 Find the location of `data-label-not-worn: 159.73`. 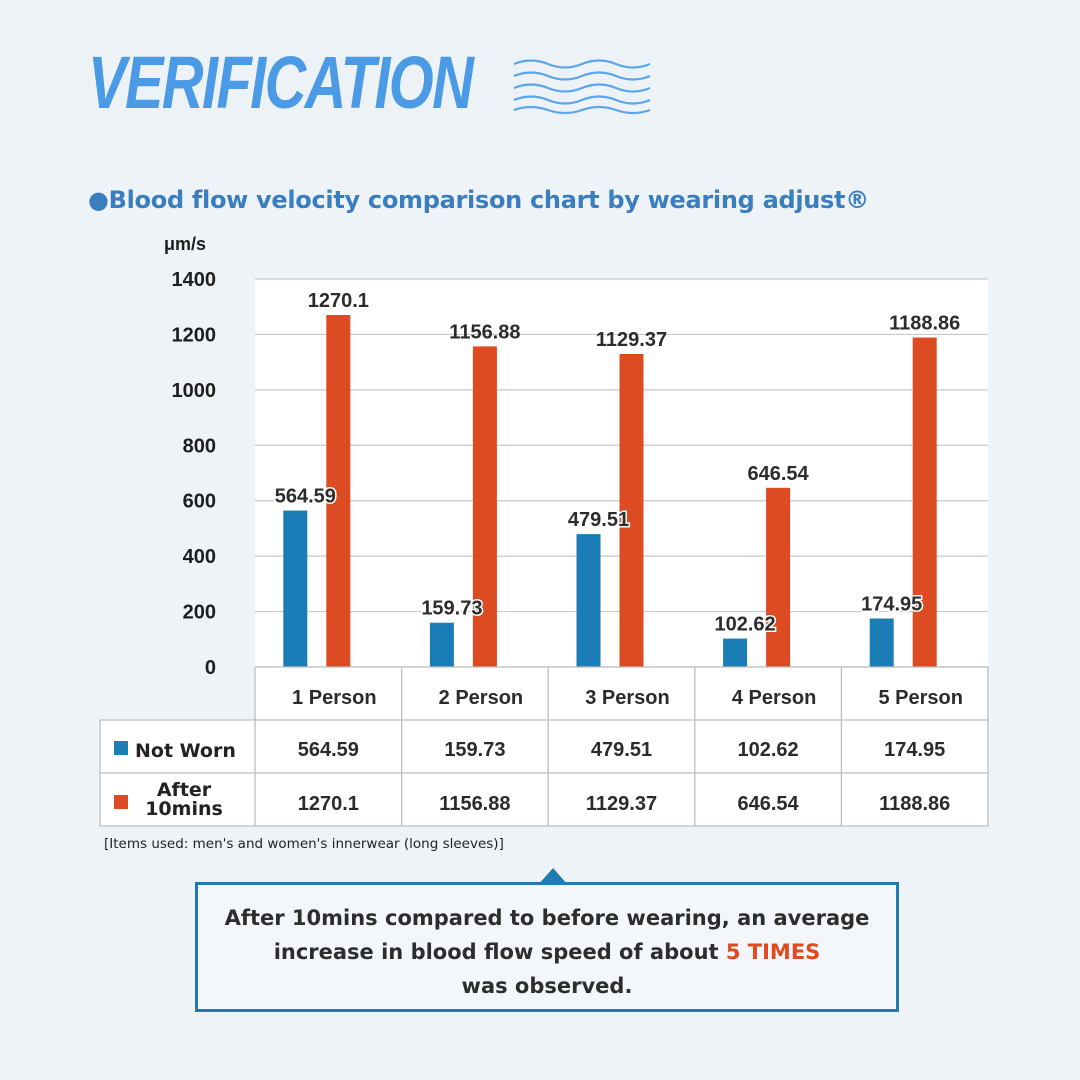

data-label-not-worn: 159.73 is located at coordinates (451, 609).